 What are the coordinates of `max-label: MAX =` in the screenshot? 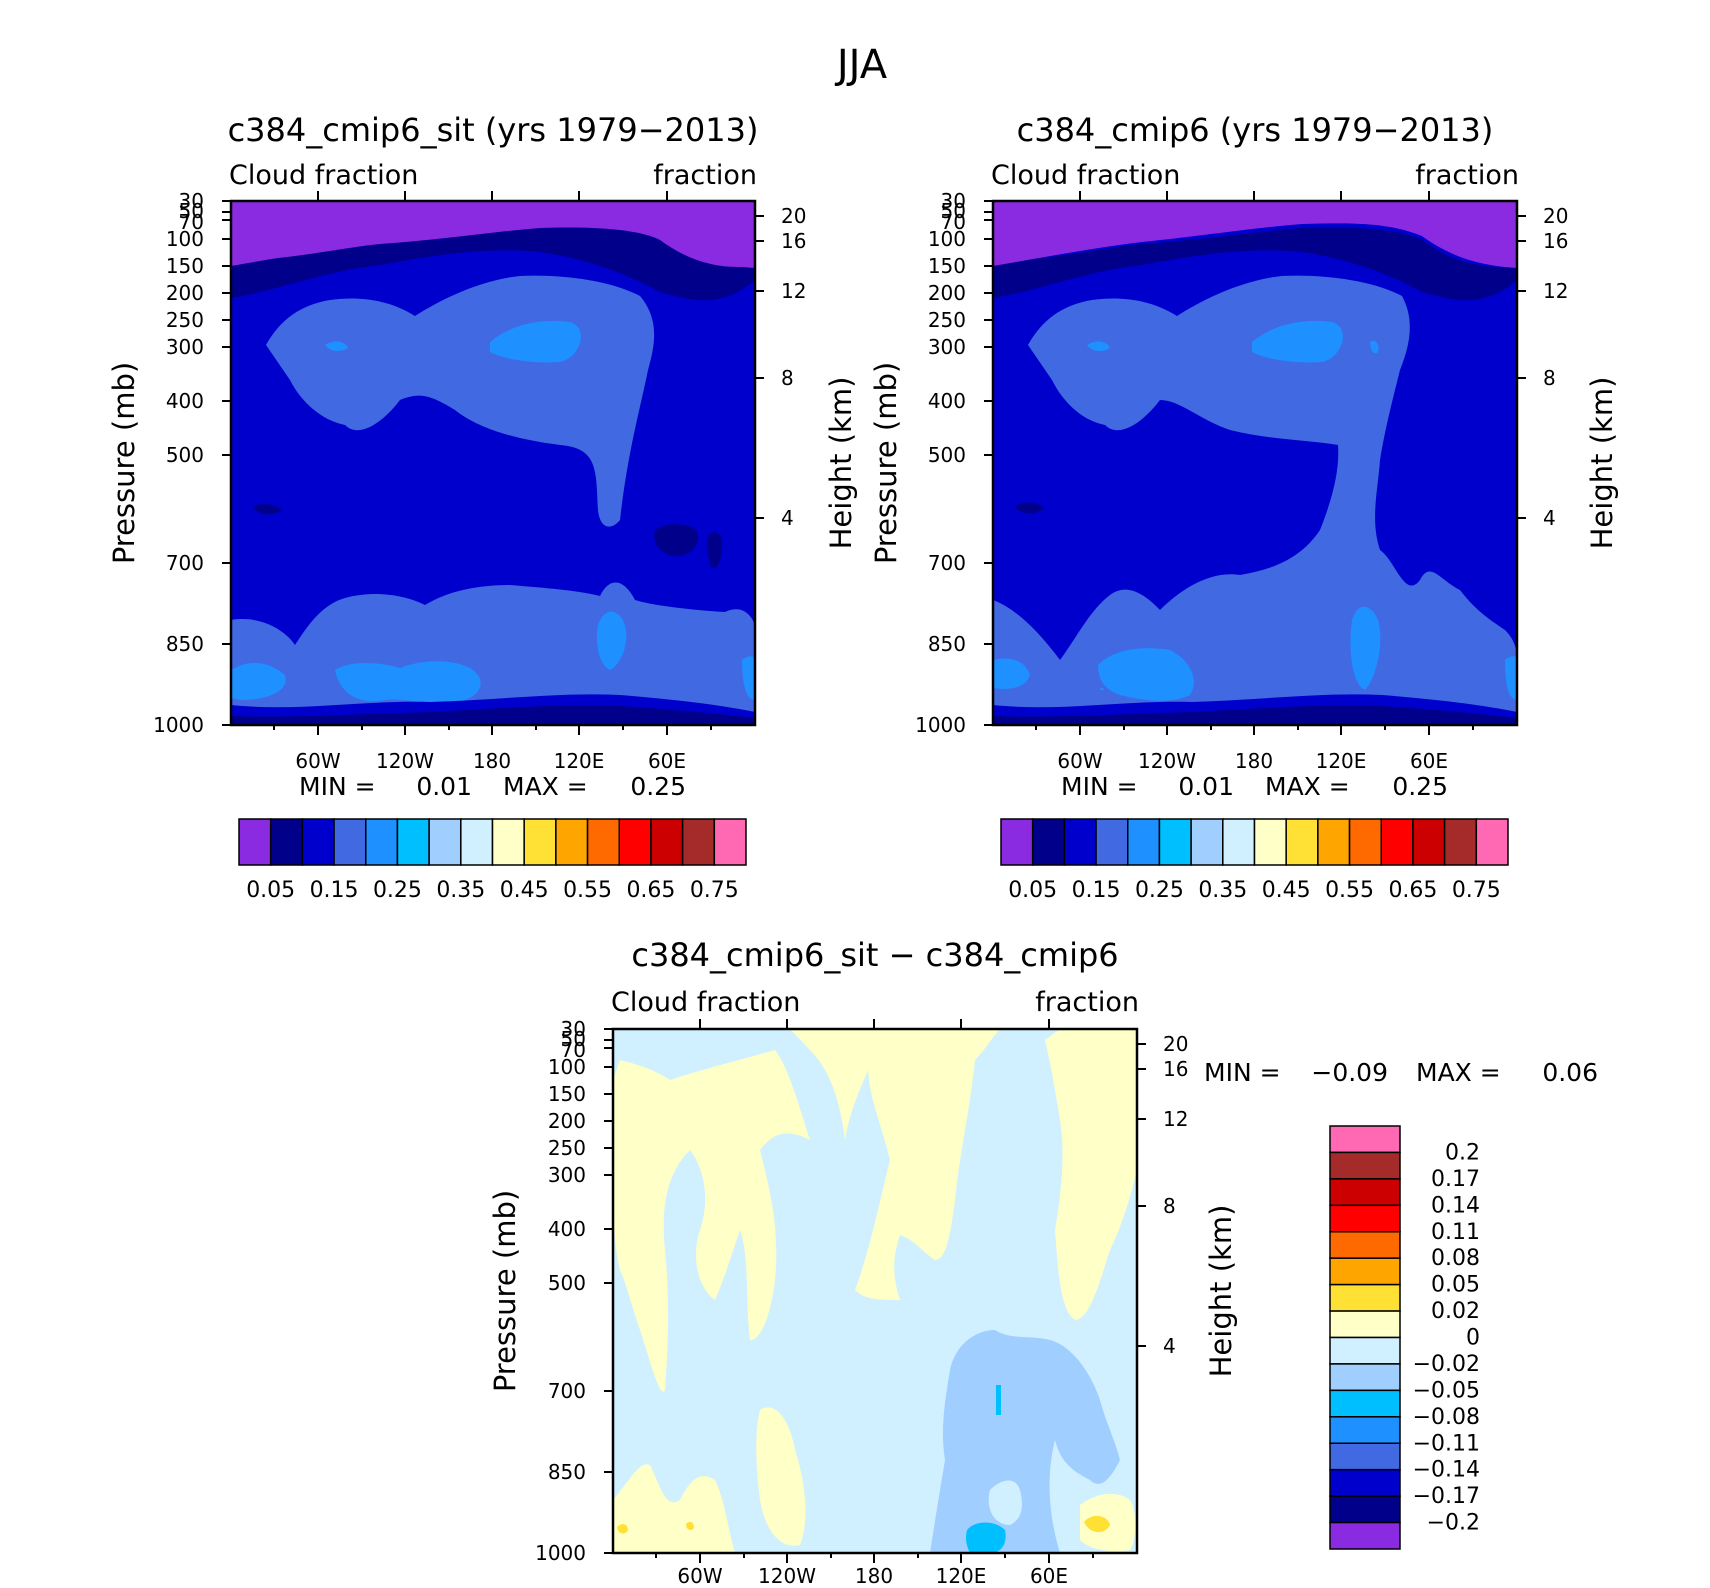 It's located at (1458, 1072).